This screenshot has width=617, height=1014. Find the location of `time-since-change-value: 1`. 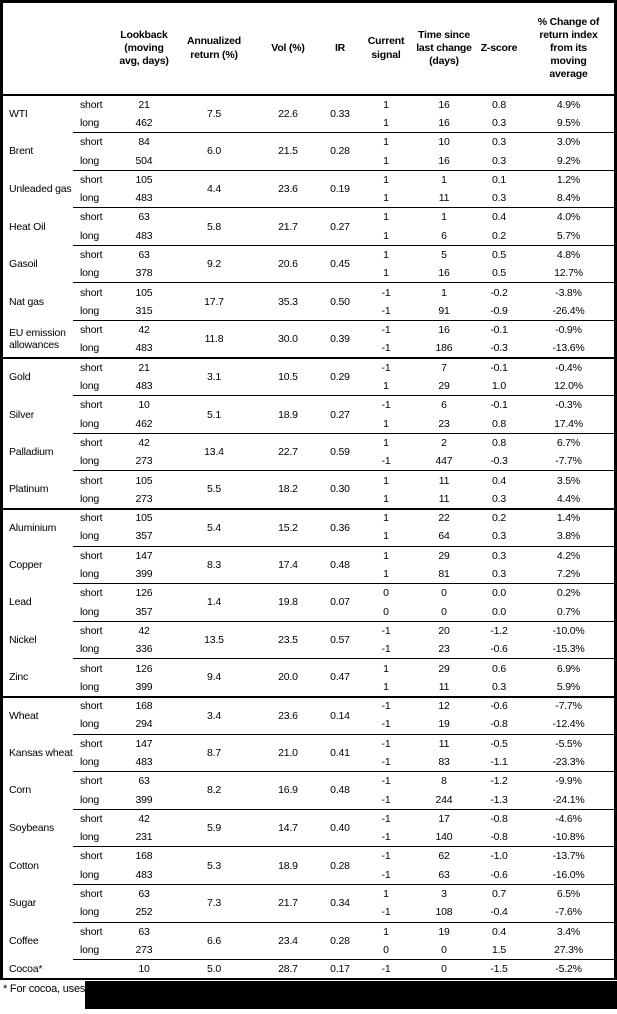

time-since-change-value: 1 is located at coordinates (444, 179).